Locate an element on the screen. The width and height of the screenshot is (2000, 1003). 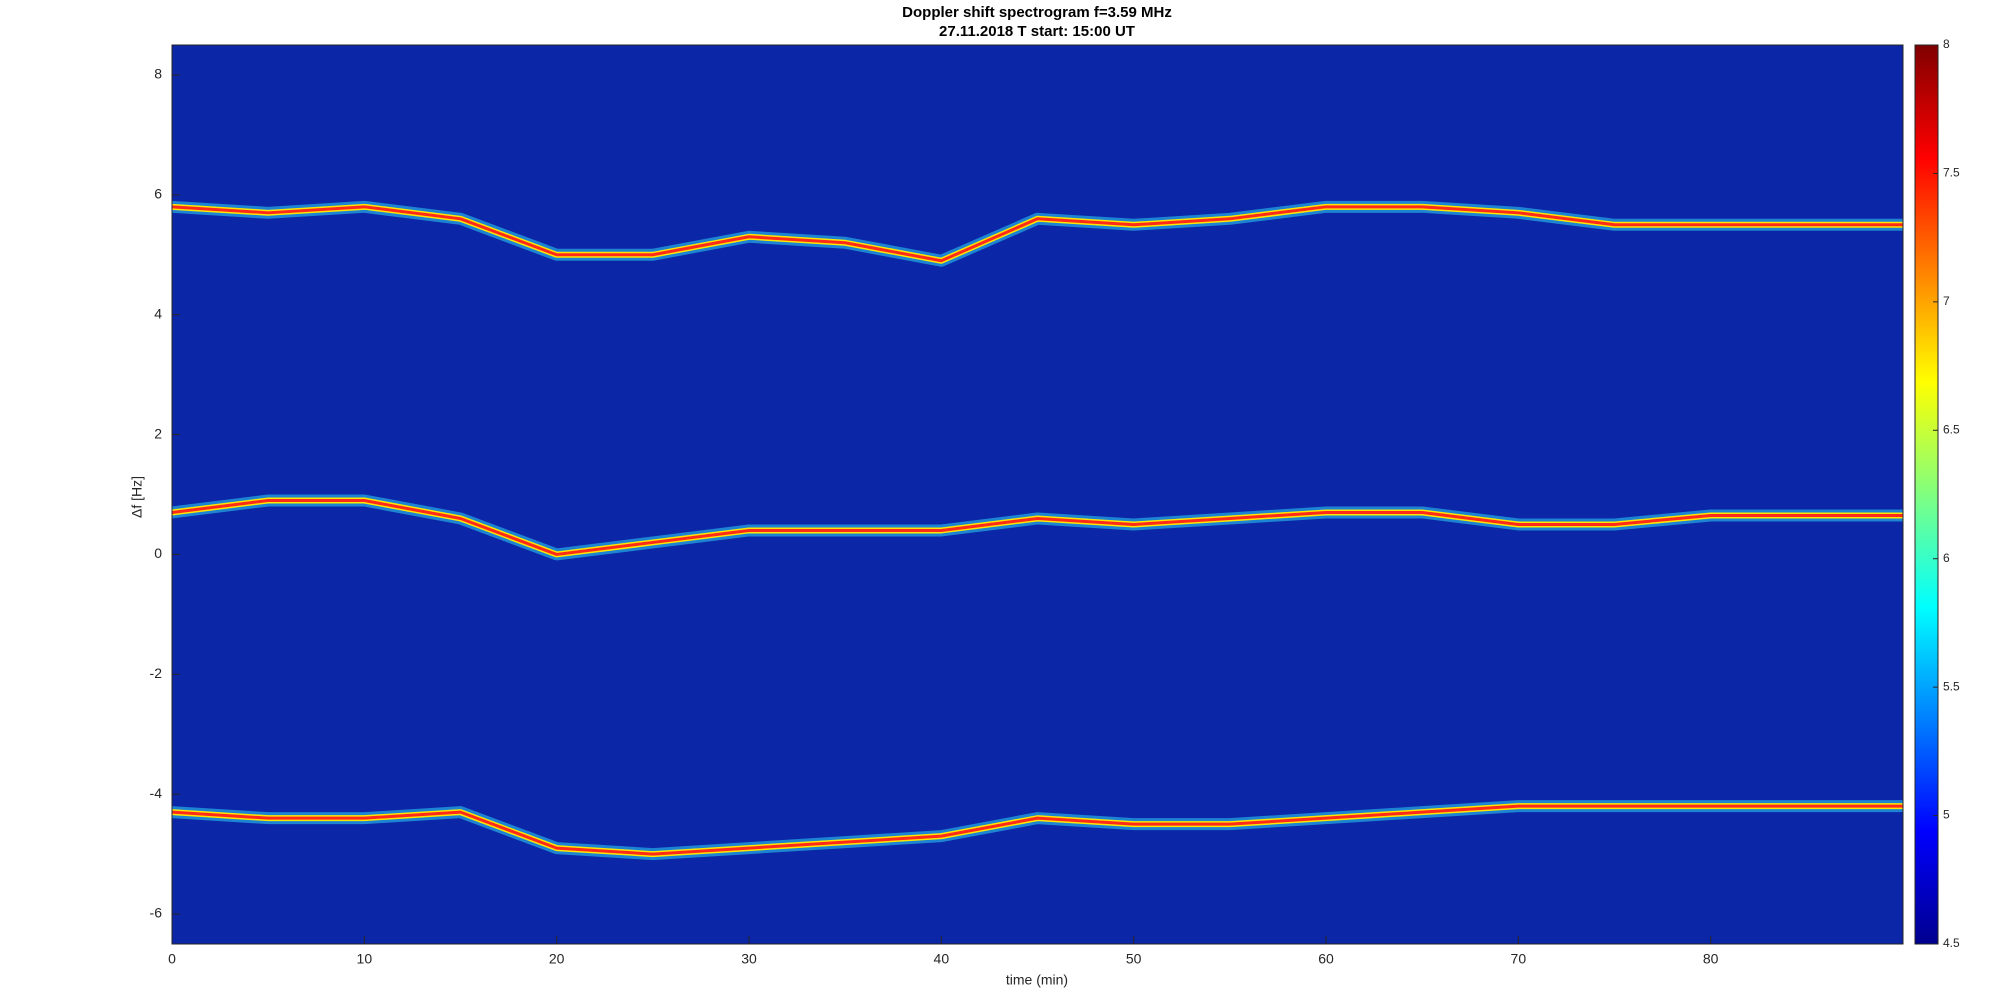
x-tick-label: 40 is located at coordinates (942, 959).